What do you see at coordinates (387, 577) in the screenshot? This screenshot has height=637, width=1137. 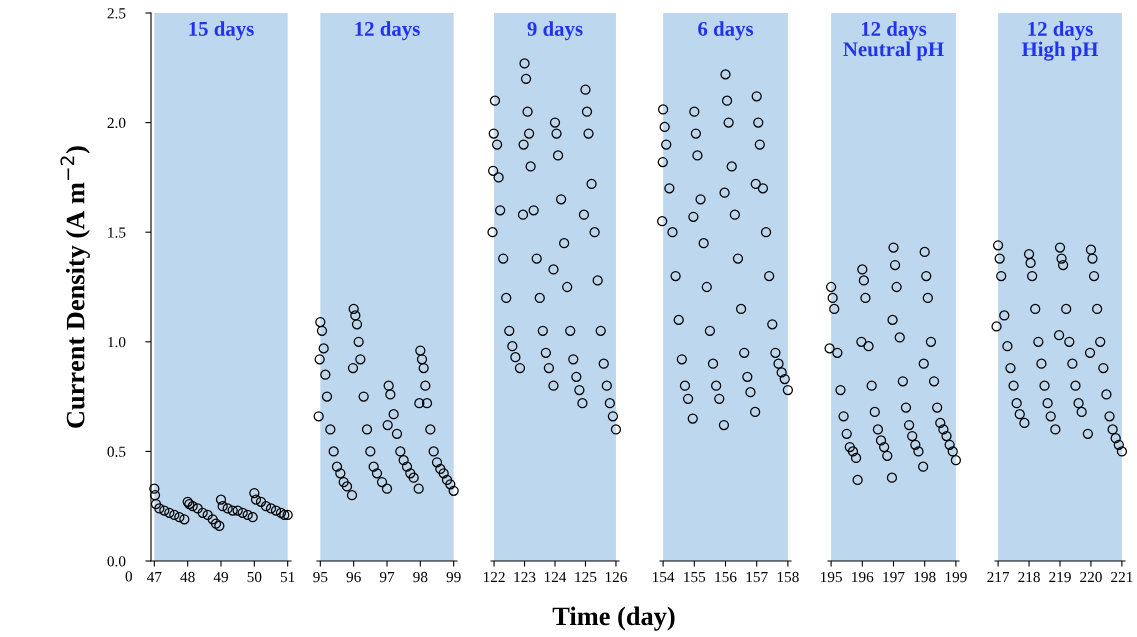 I see `x-tick-label: 97` at bounding box center [387, 577].